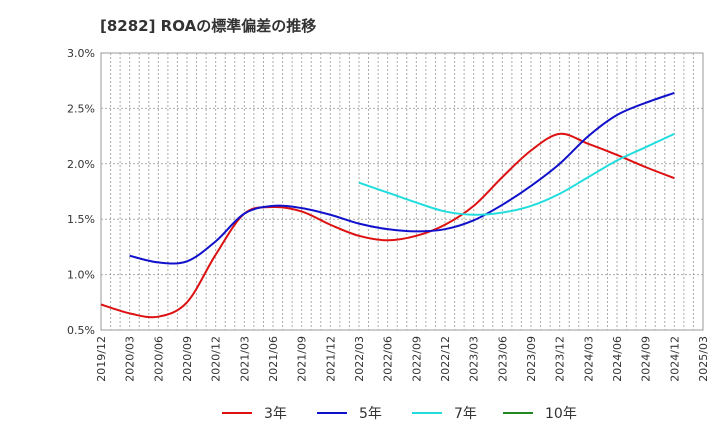  Describe the element at coordinates (275, 414) in the screenshot. I see `legend-label-0: 3年` at that location.